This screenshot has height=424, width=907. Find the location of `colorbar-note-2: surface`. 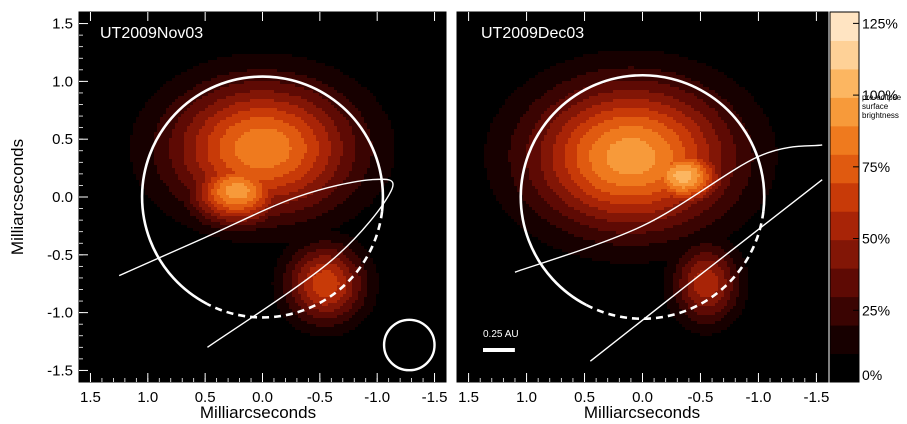

colorbar-note-2: surface is located at coordinates (875, 106).